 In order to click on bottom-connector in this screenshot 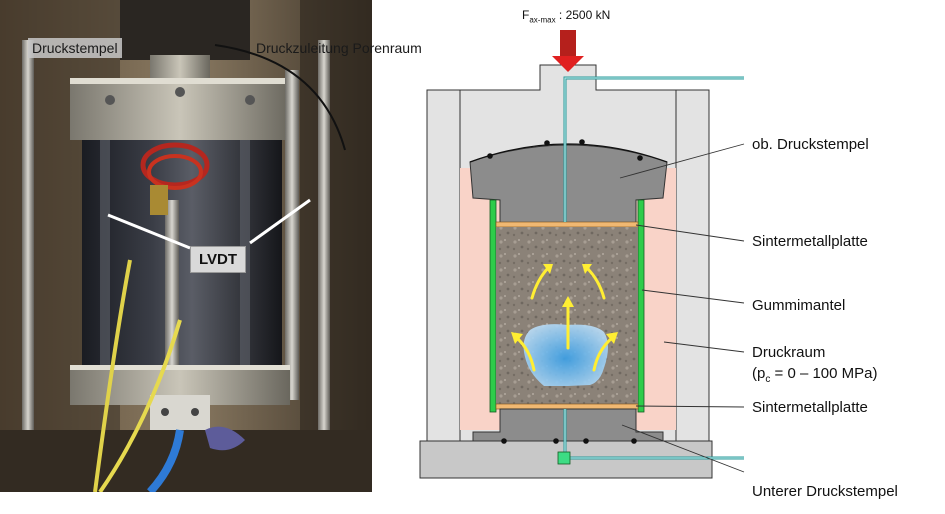, I will do `click(564, 458)`.